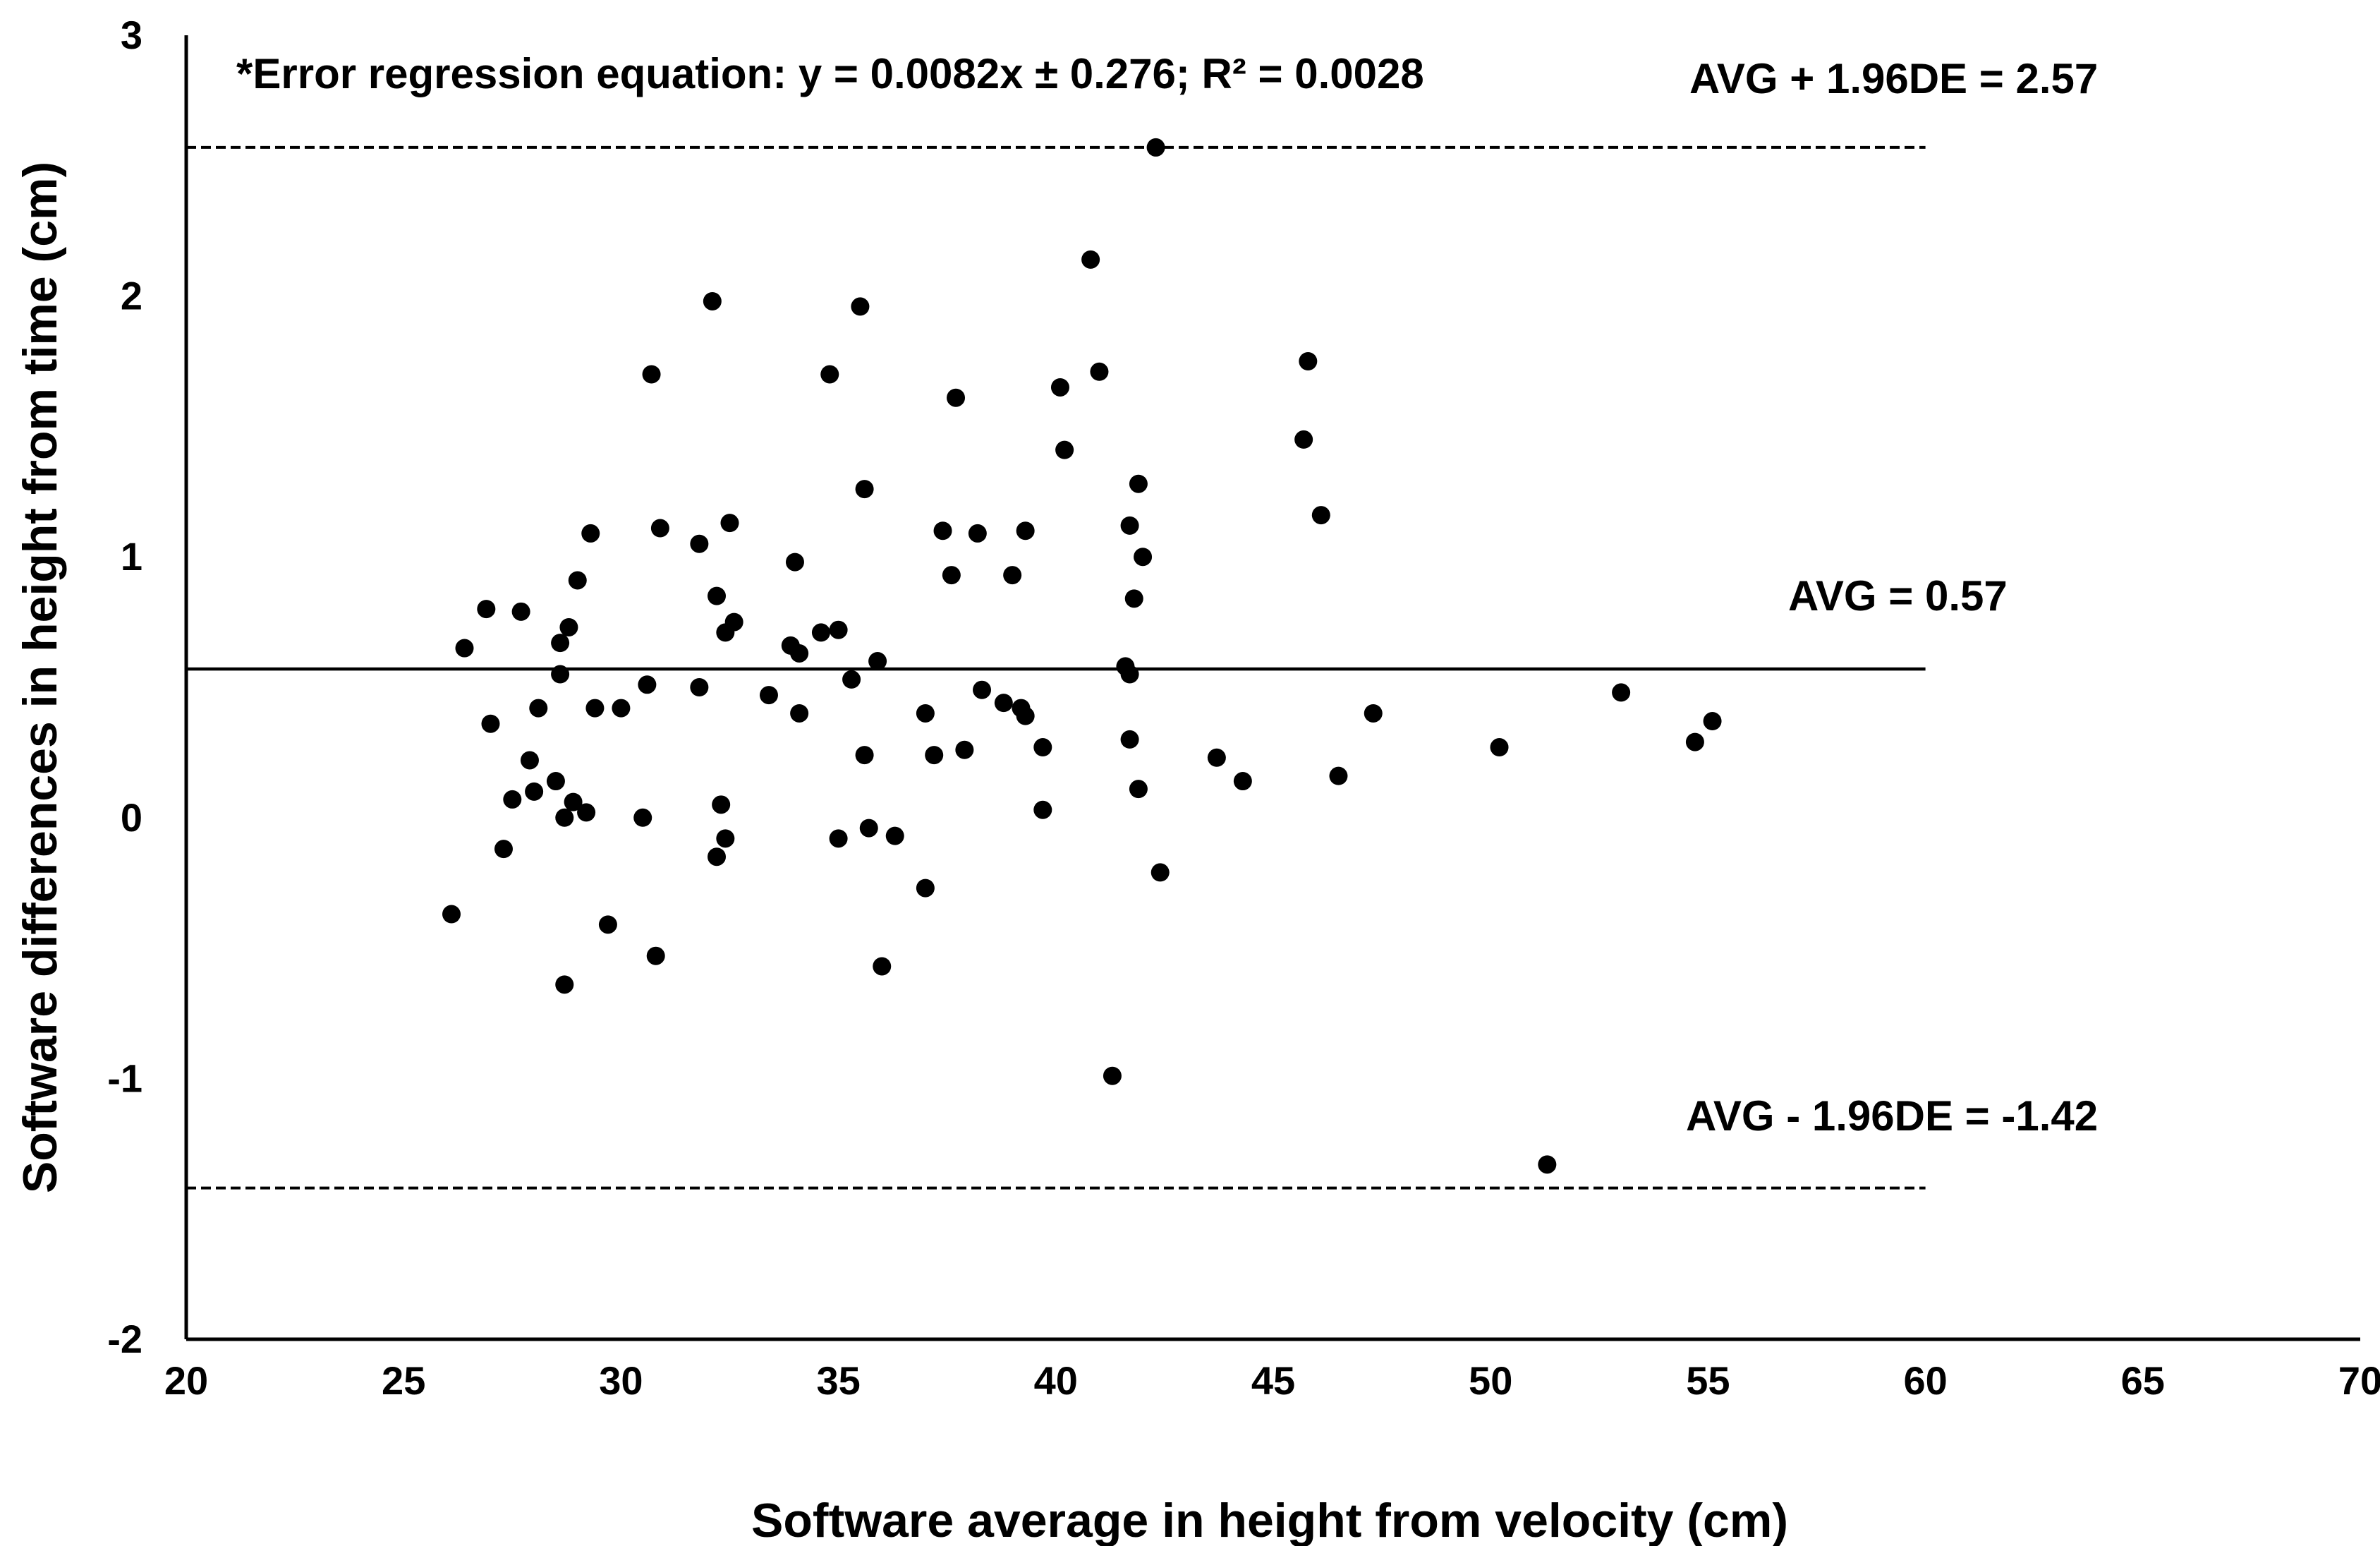 Image resolution: width=2380 pixels, height=1546 pixels. I want to click on x-tick-label: 30, so click(621, 1380).